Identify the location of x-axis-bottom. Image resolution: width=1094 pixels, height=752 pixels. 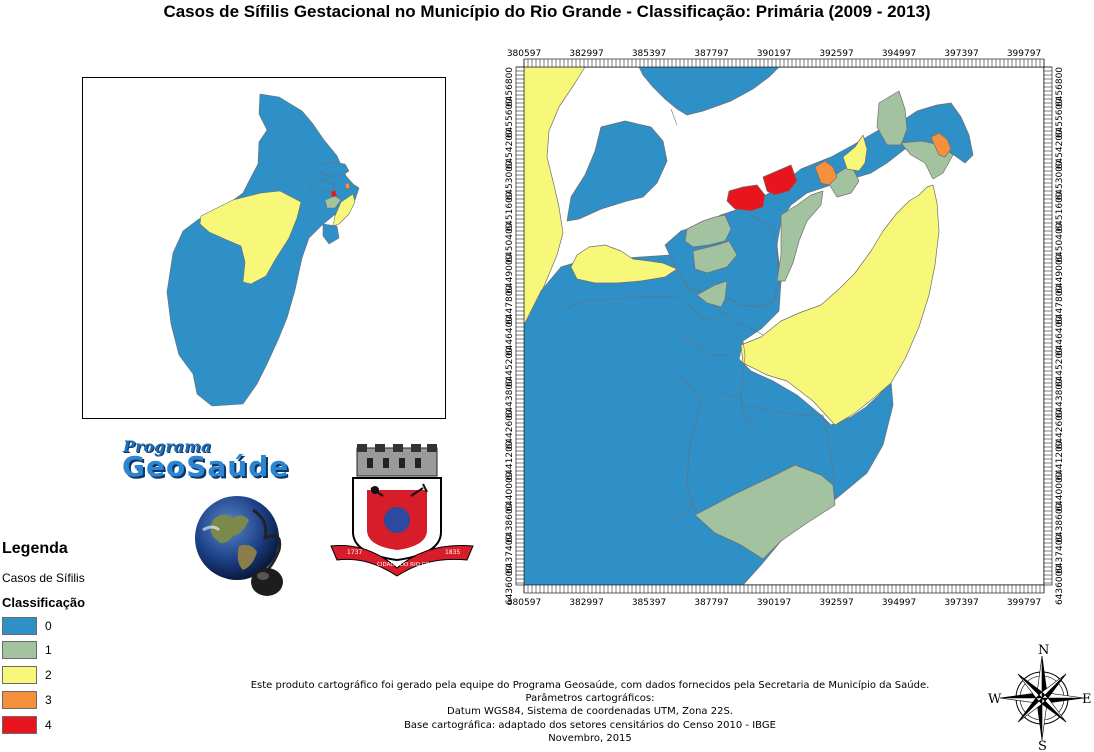
(784, 589).